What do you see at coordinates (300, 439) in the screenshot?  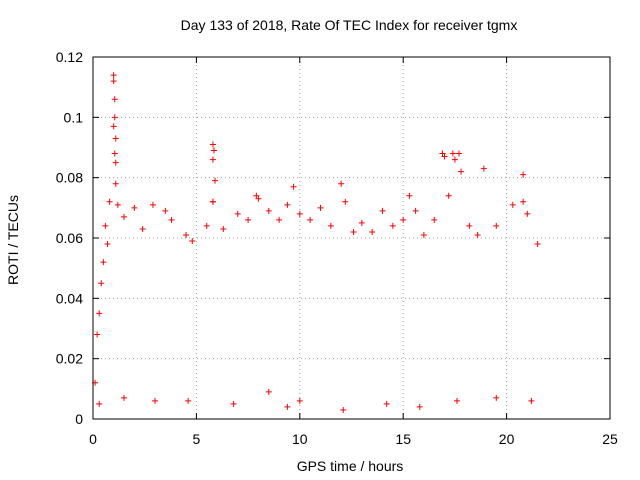 I see `x-tick-label: 10` at bounding box center [300, 439].